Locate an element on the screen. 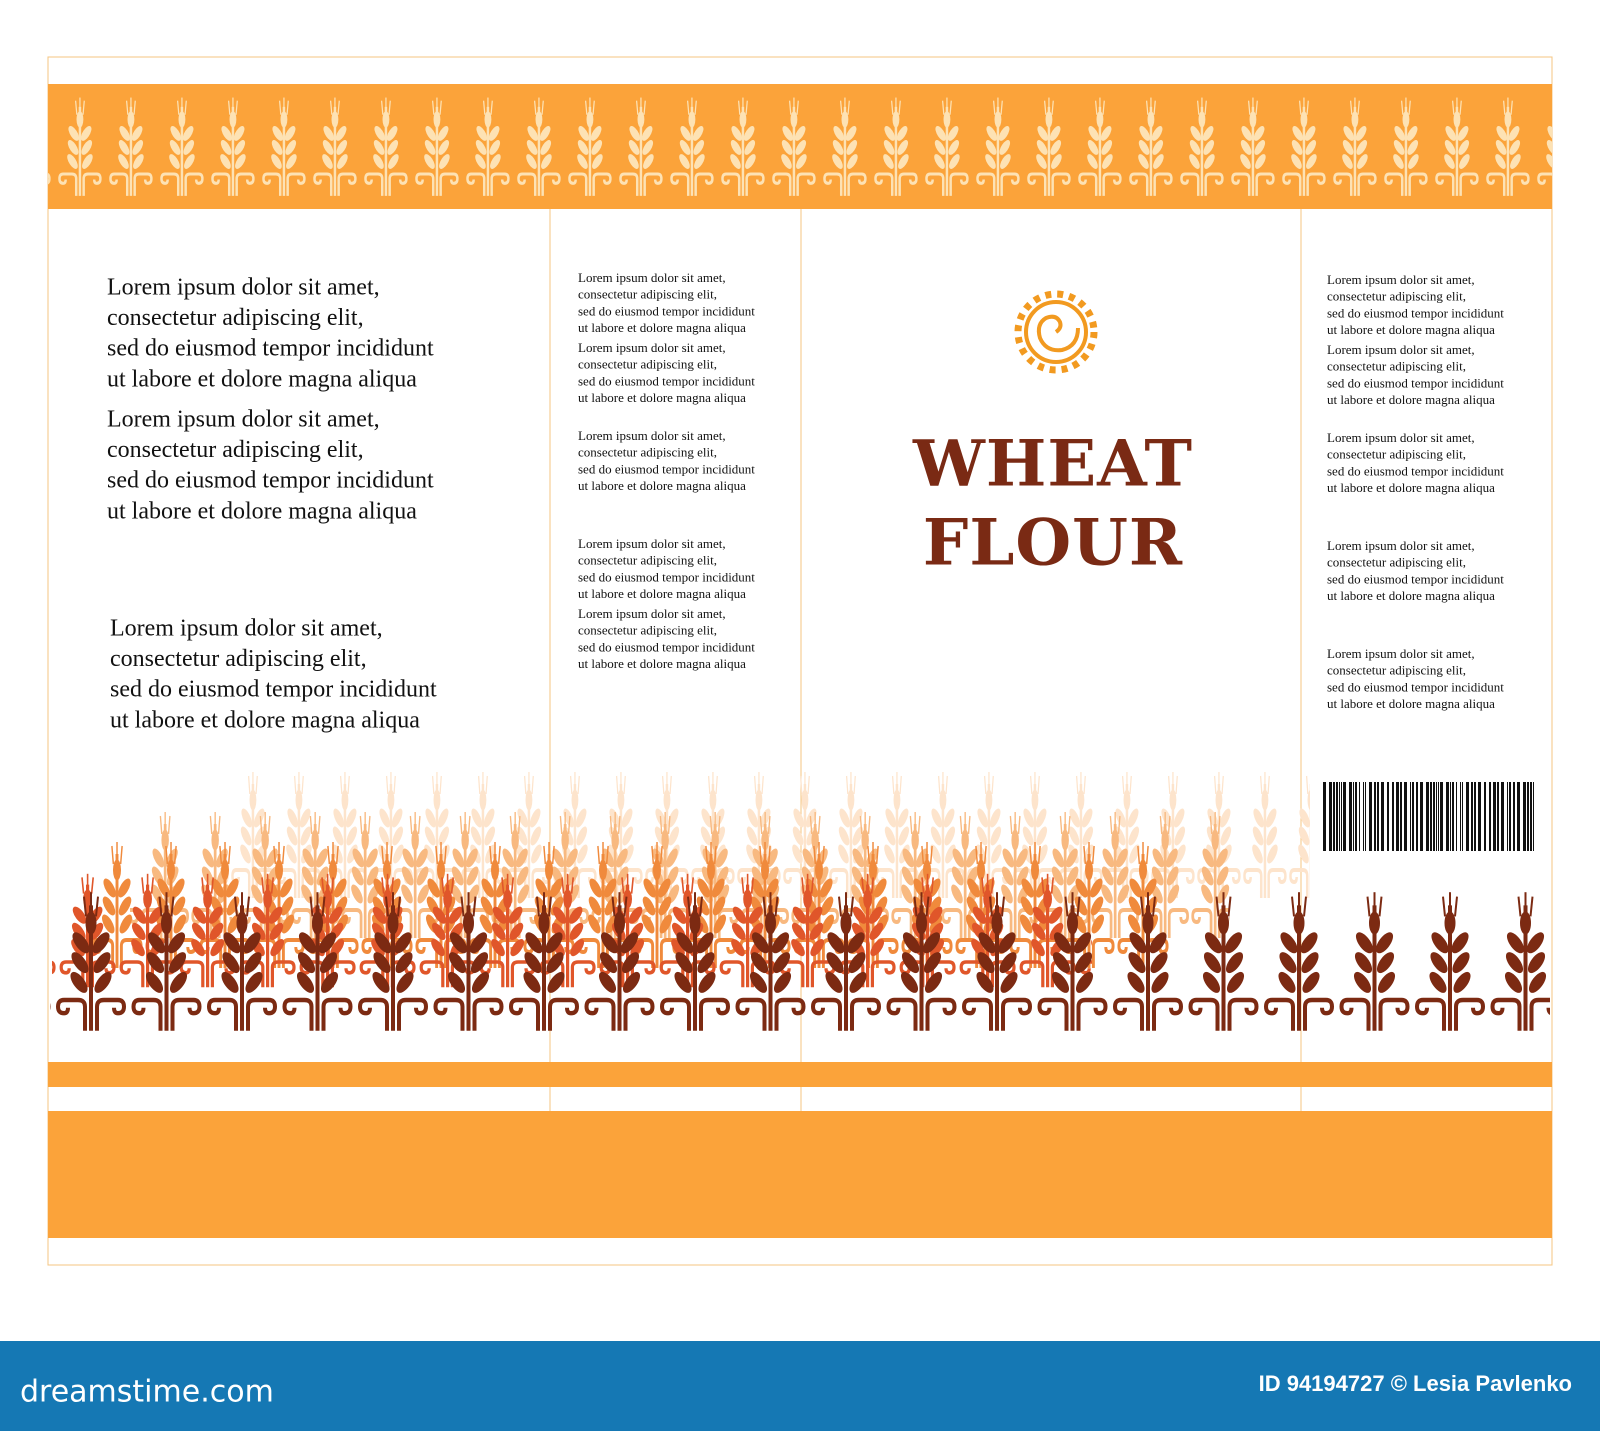 Image resolution: width=1600 pixels, height=1431 pixels. bottom-band is located at coordinates (800, 1174).